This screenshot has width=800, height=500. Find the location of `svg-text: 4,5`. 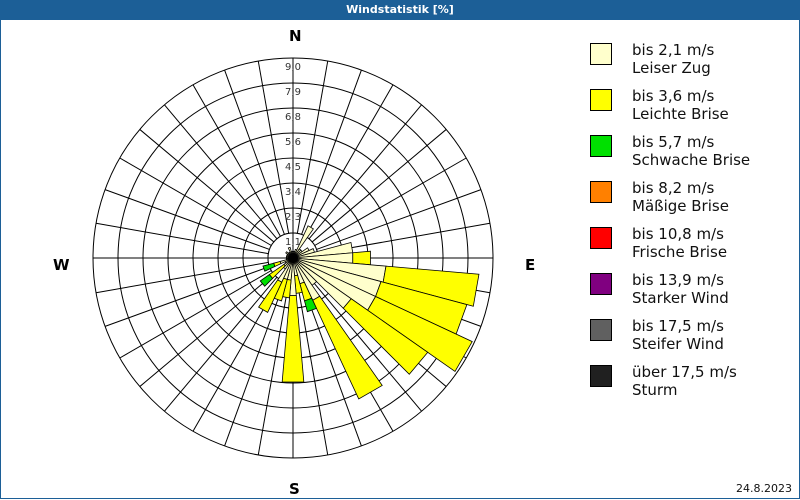

svg-text: 4,5 is located at coordinates (293, 167).